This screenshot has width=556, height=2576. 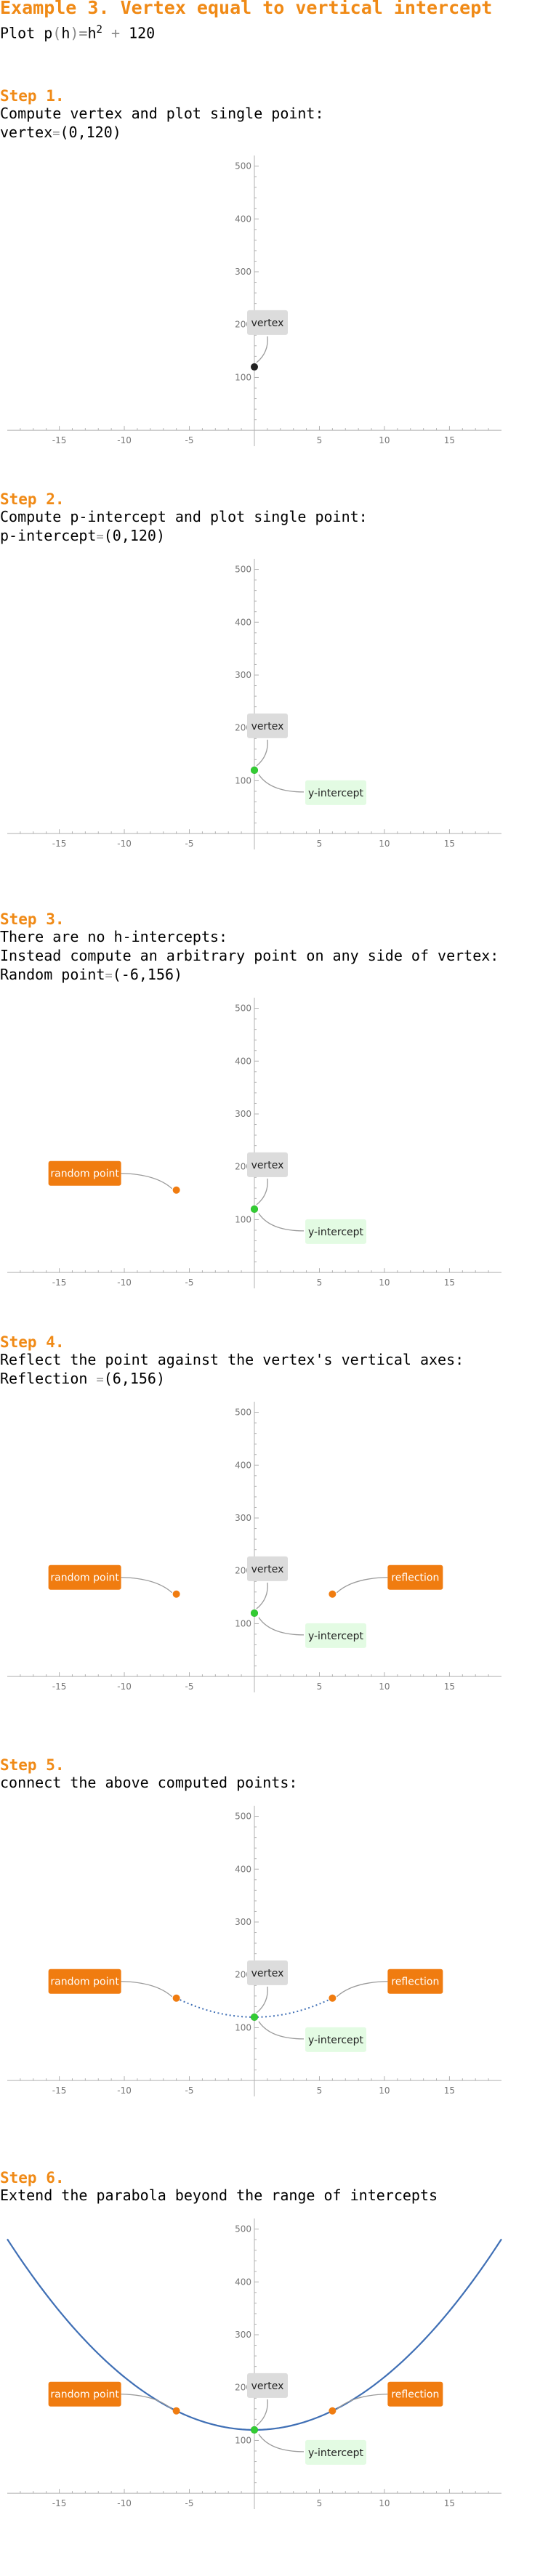 I want to click on step-label: Step 3., so click(x=32, y=920).